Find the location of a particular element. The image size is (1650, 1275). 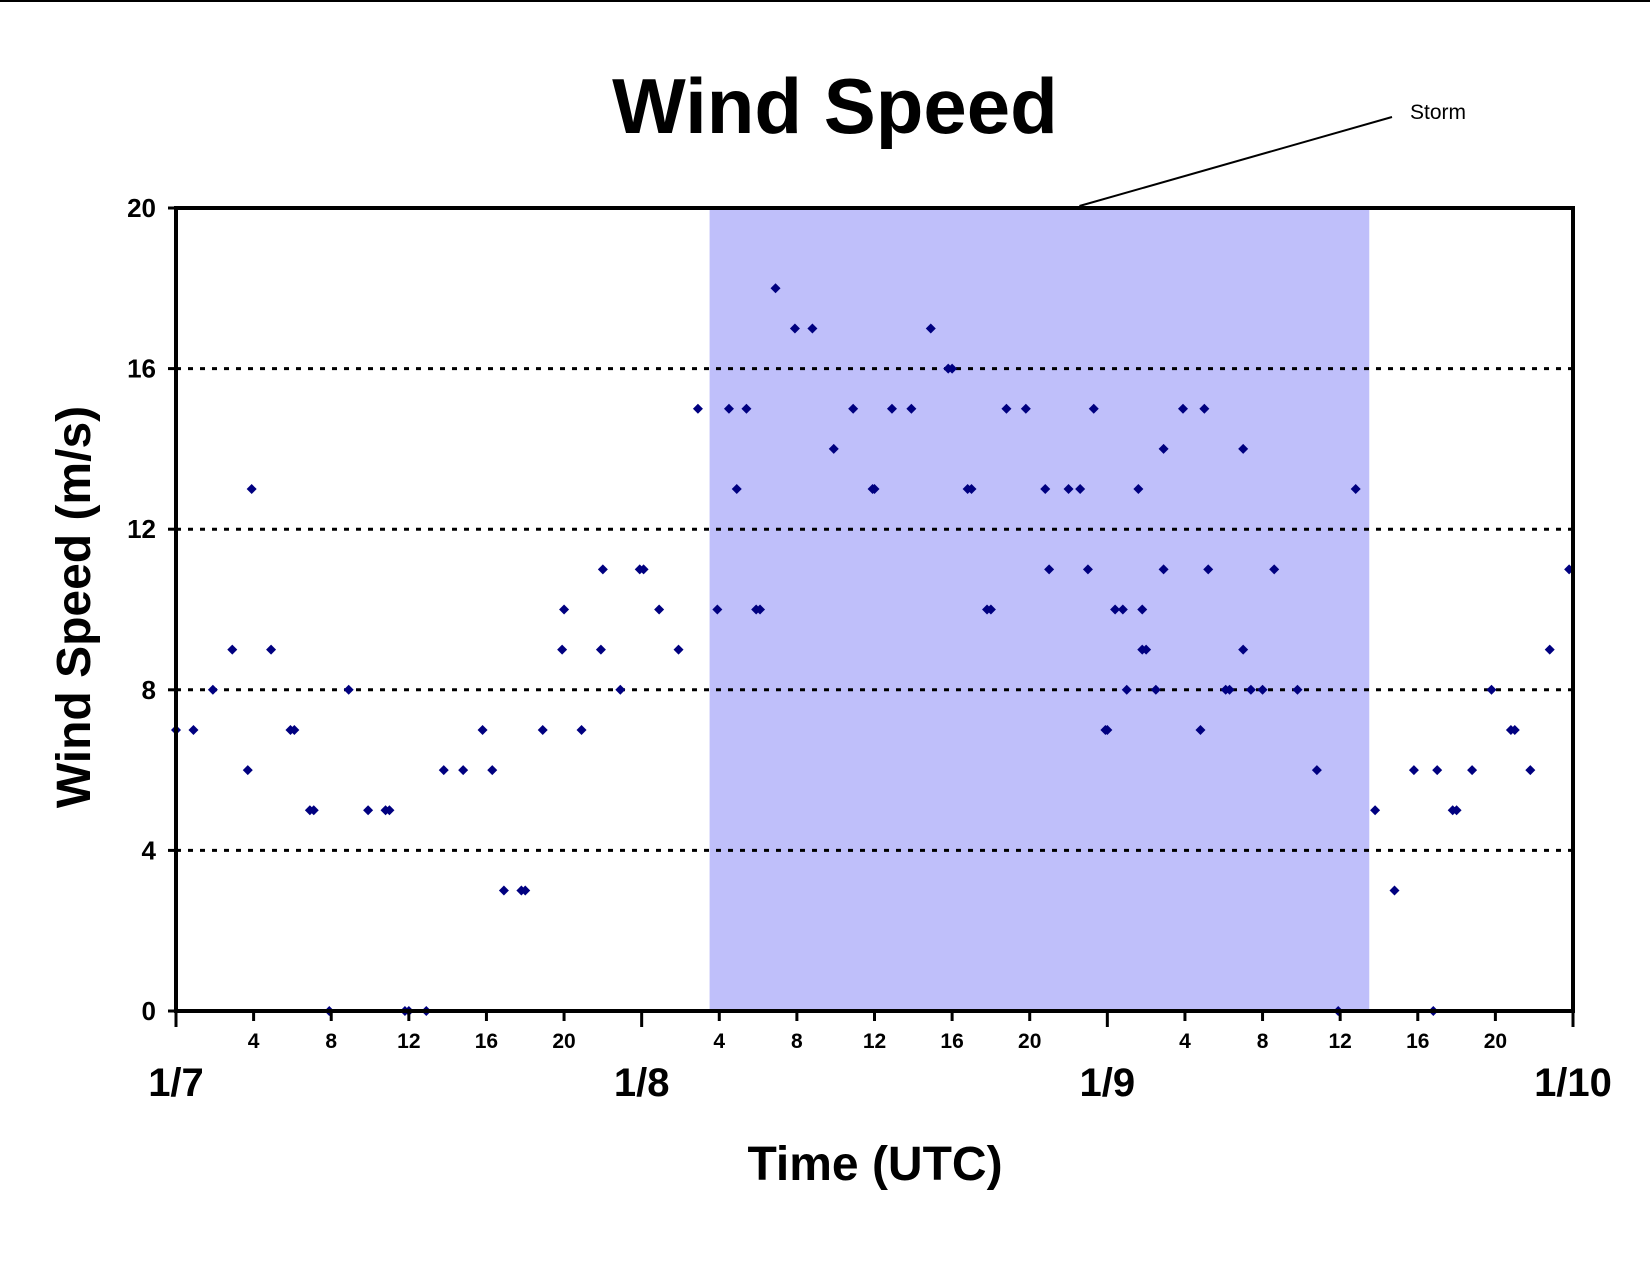

x-axis-ticks: 4 8 12 16 20 4 8 12 16 20 4 8 12 16 20 is located at coordinates (877, 1032).